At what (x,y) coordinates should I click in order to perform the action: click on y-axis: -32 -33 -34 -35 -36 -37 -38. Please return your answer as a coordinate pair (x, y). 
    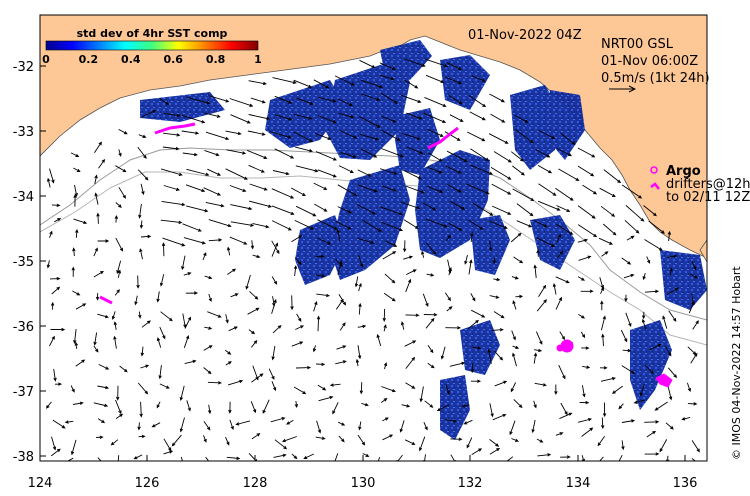
    Looking at the image, I should click on (29, 262).